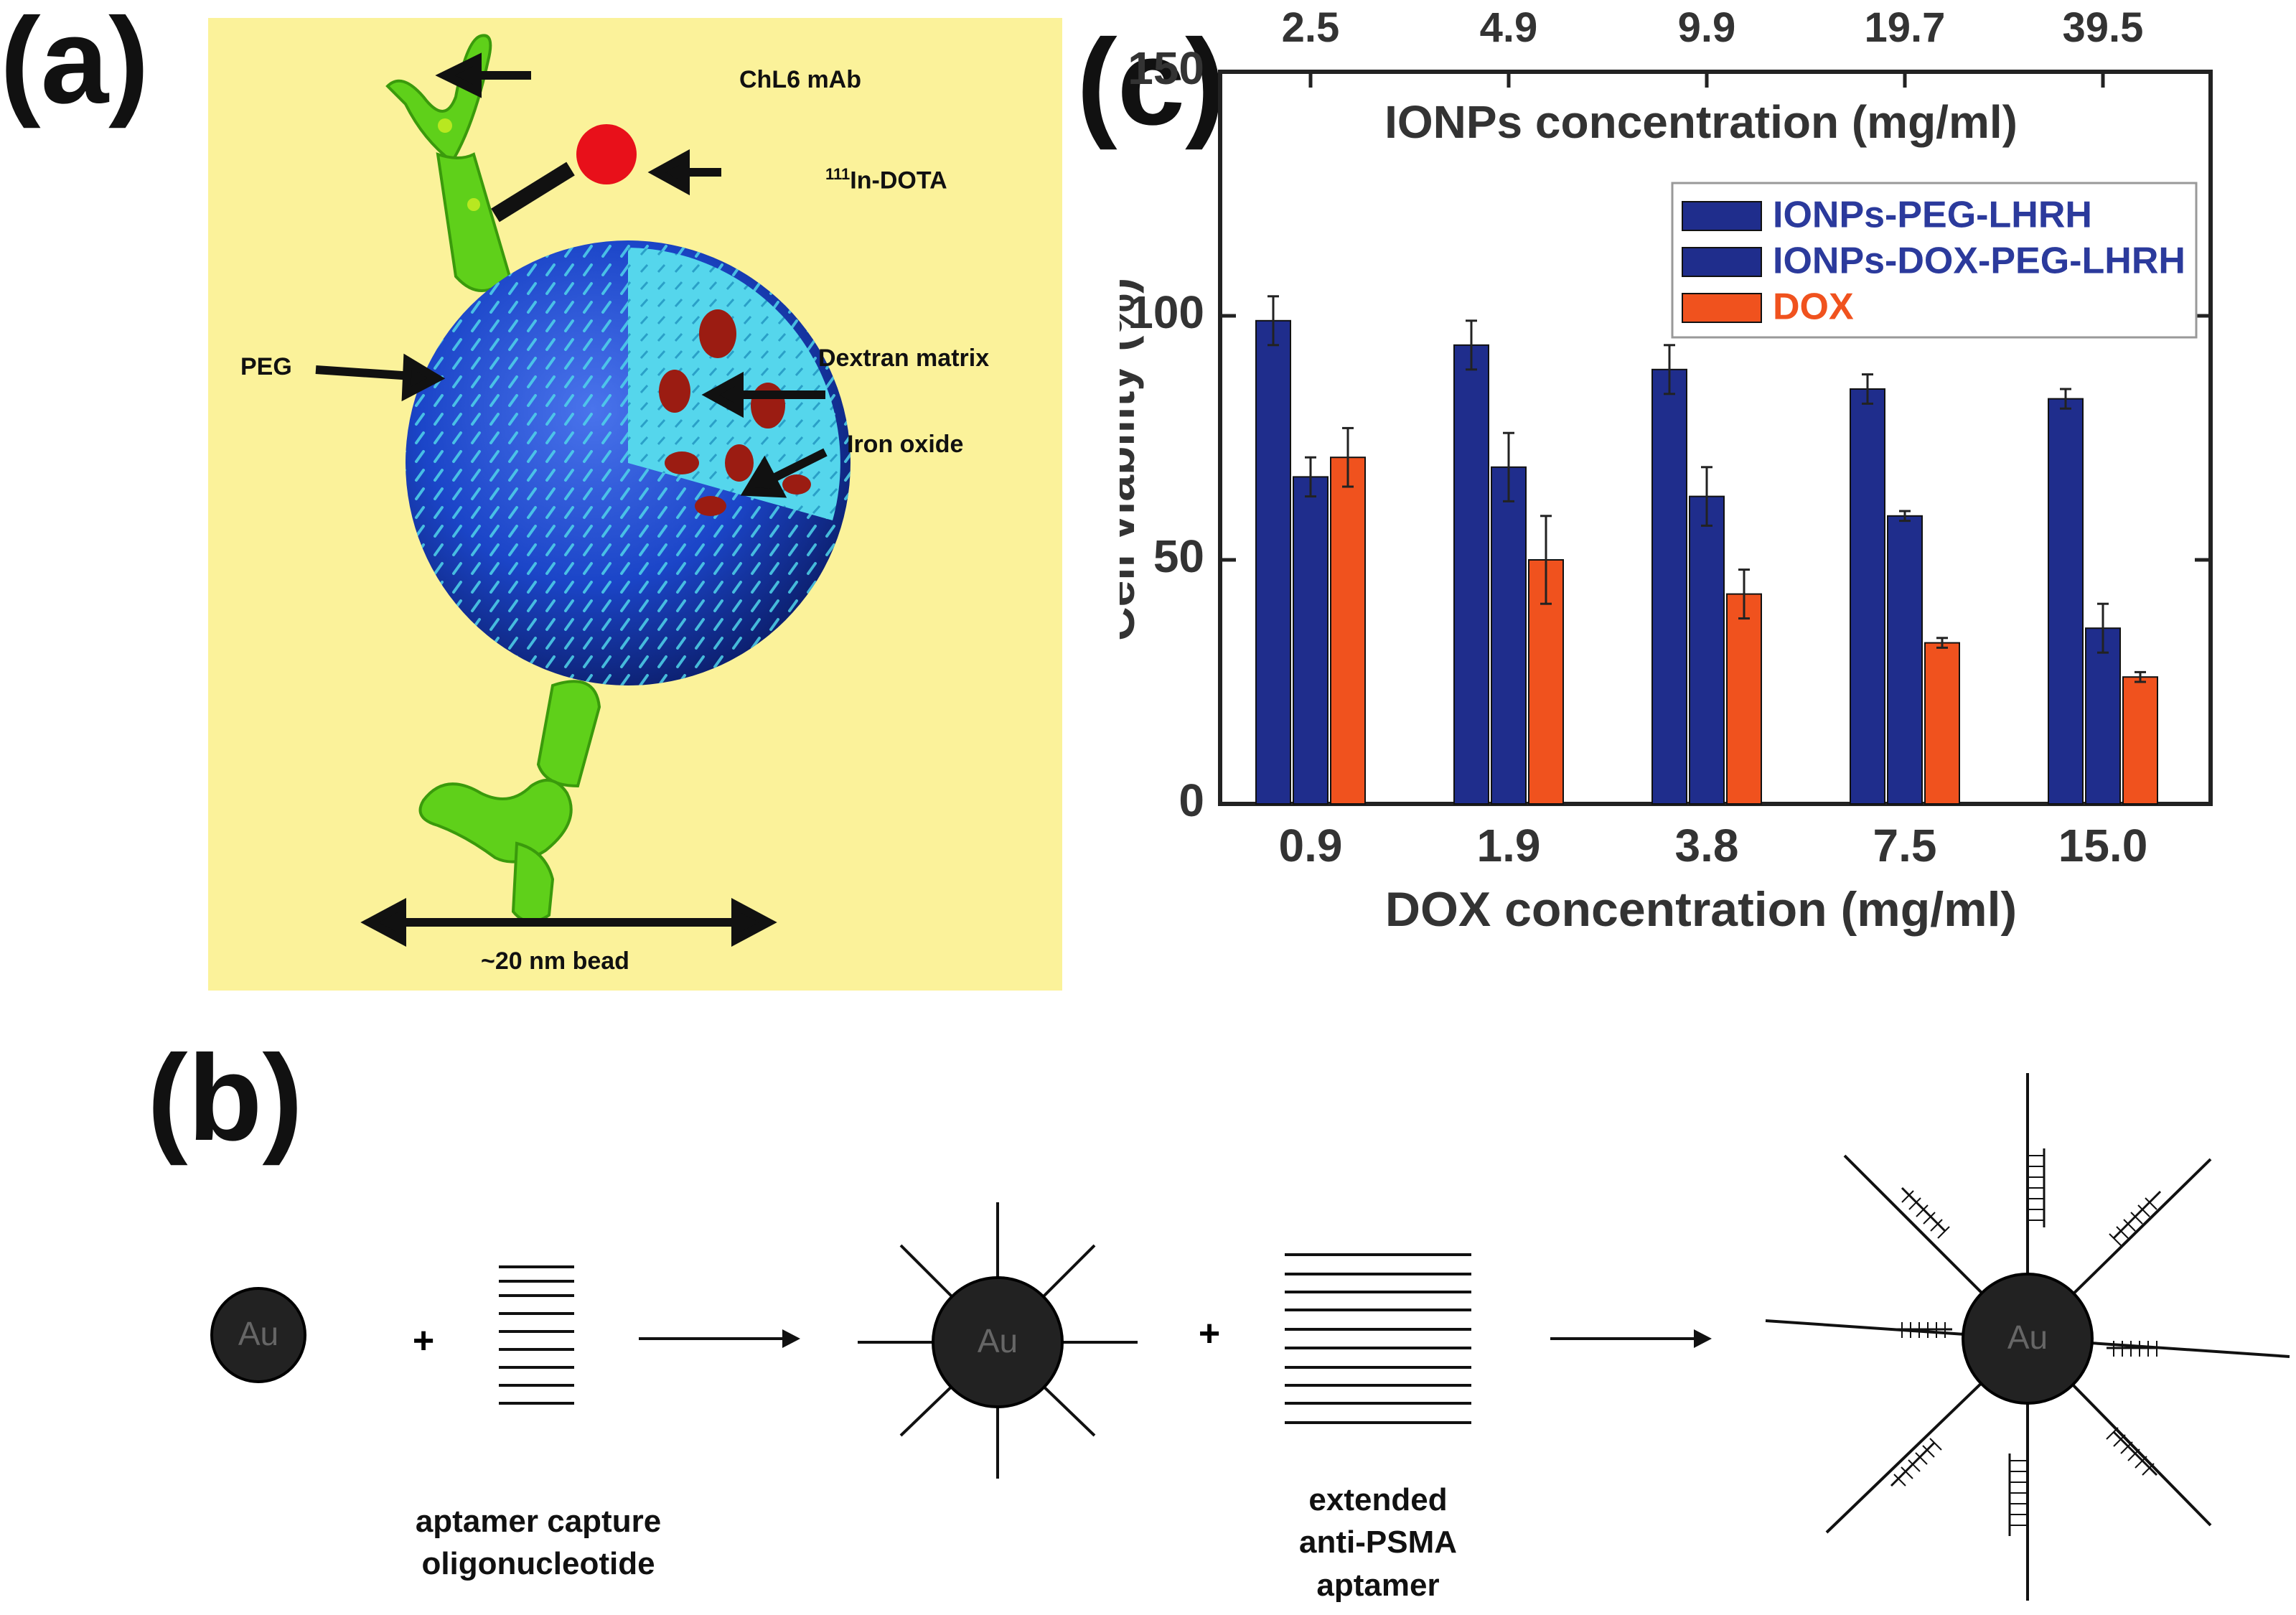  Describe the element at coordinates (1906, 27) in the screenshot. I see `top-tick-label: 19.7` at that location.